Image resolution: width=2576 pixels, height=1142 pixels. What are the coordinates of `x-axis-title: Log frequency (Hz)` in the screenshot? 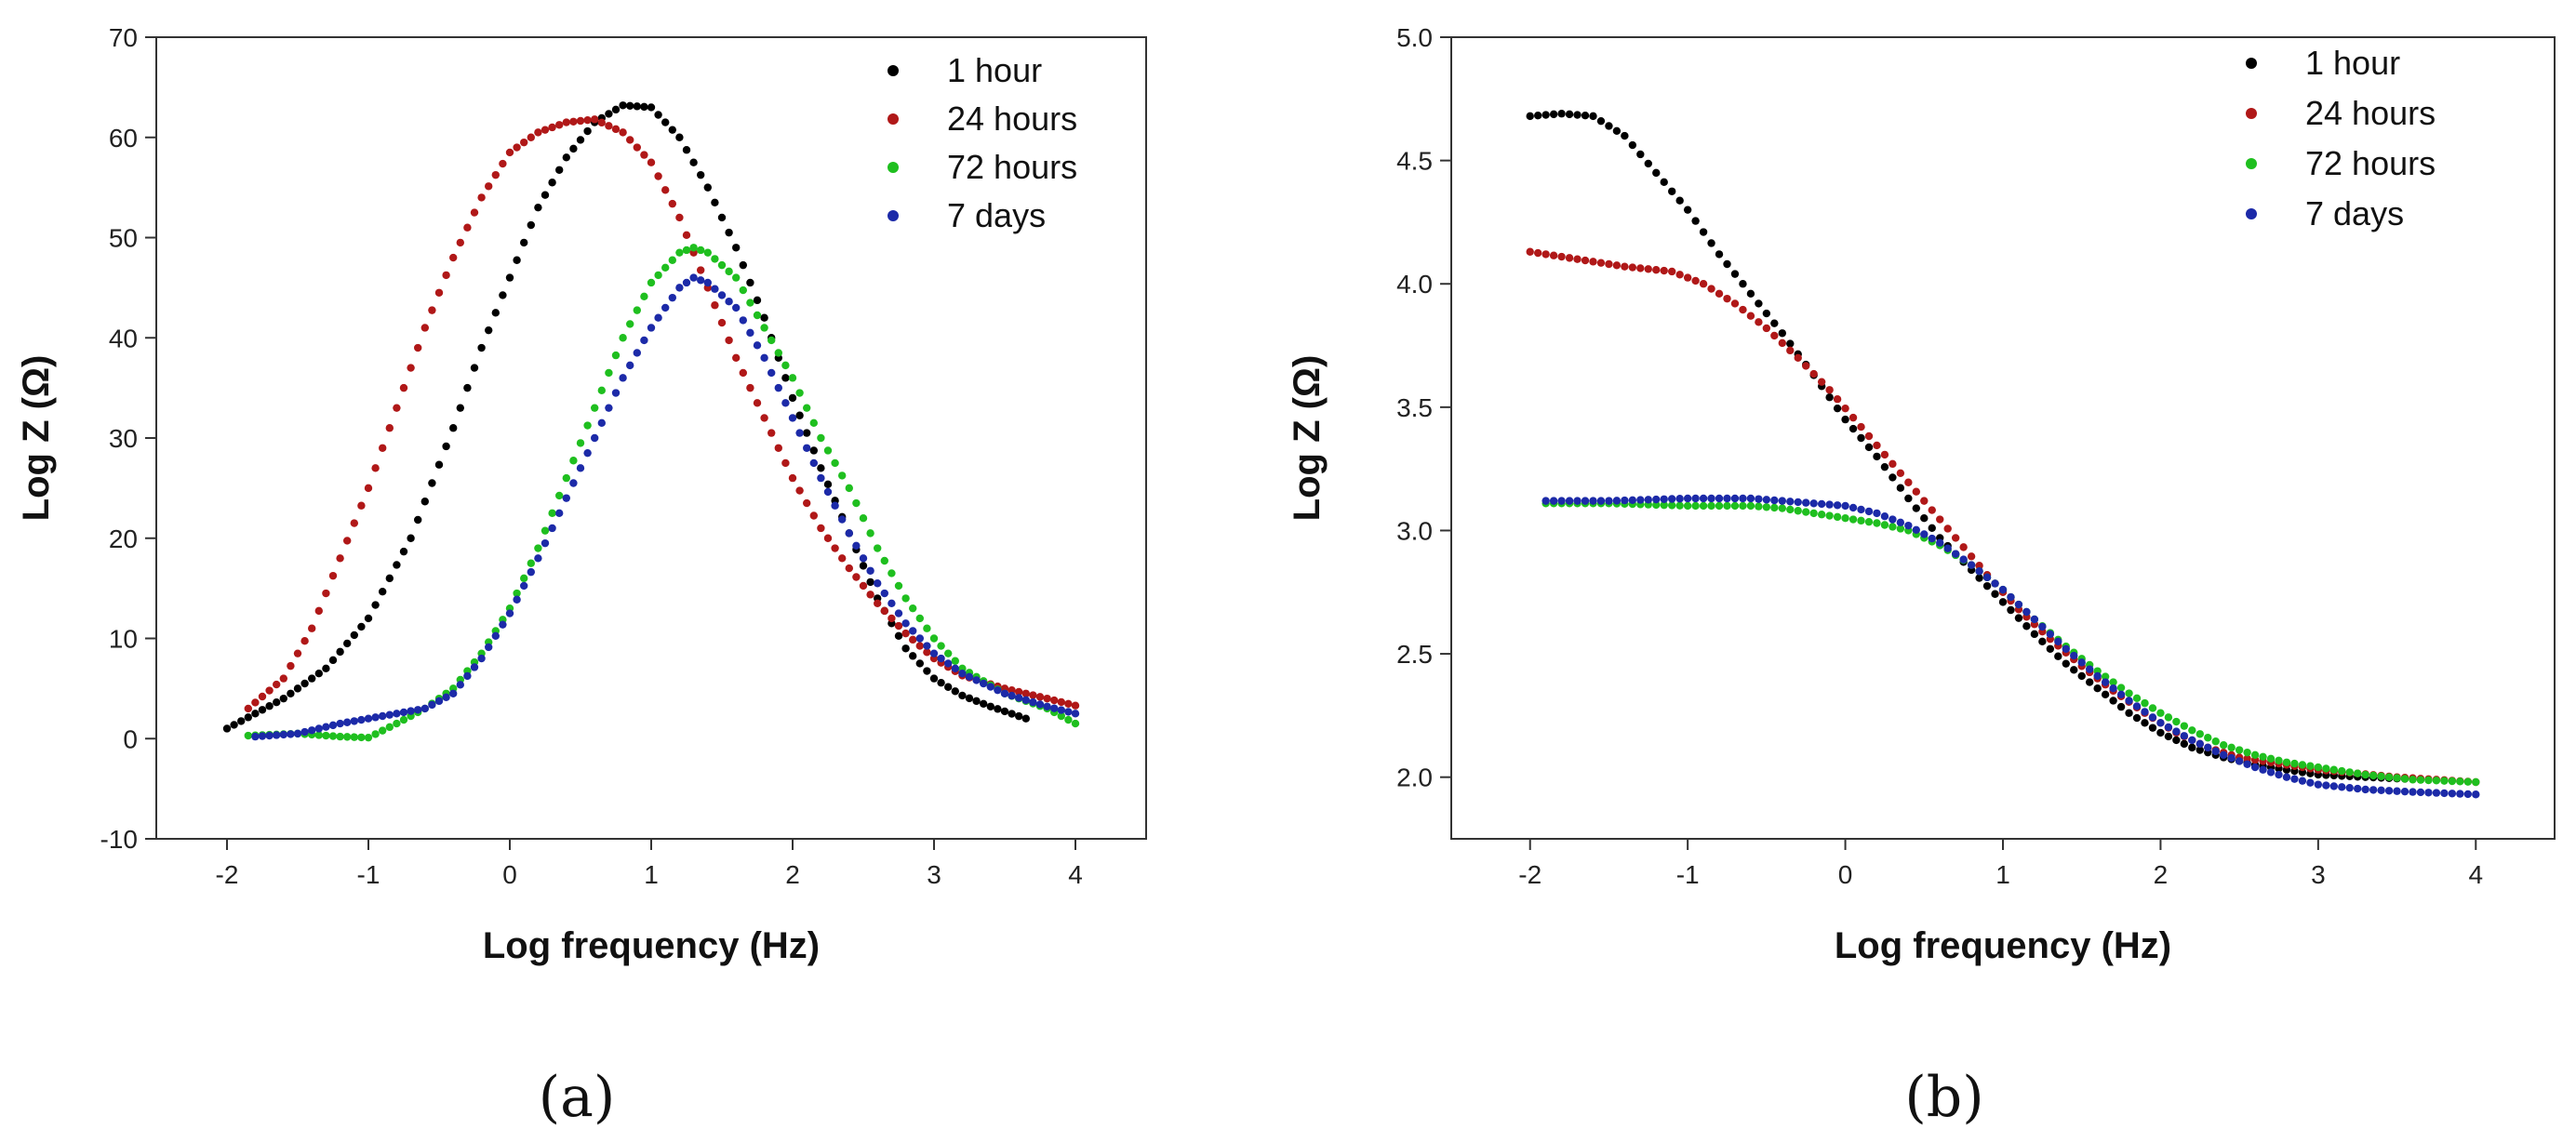 It's located at (651, 945).